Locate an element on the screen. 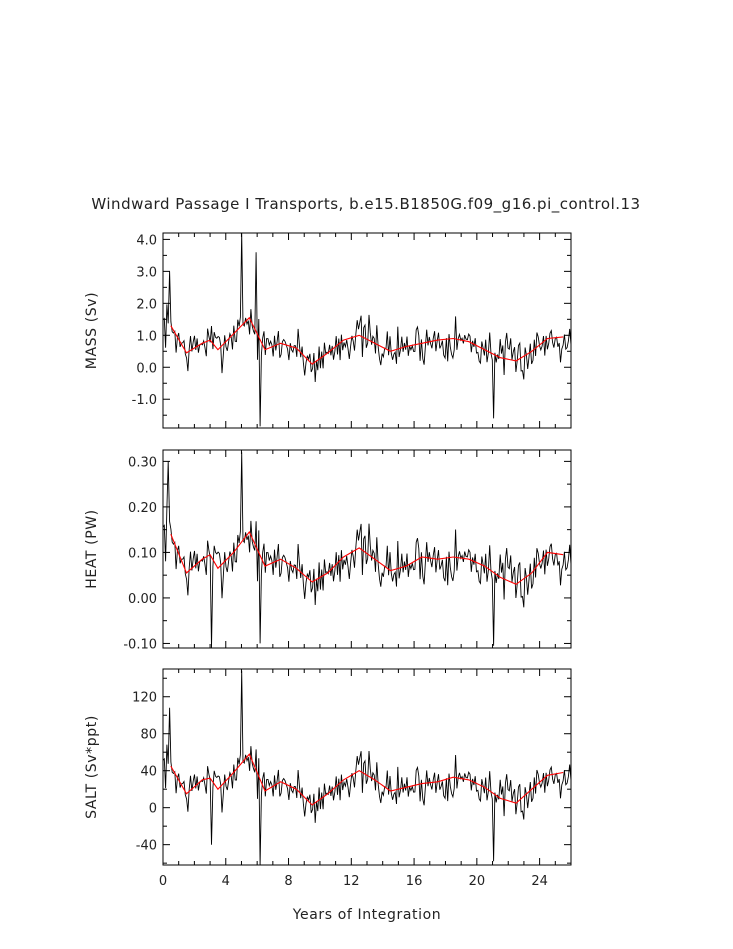 This screenshot has height=949, width=733. salt-raw-series-line is located at coordinates (367, 767).